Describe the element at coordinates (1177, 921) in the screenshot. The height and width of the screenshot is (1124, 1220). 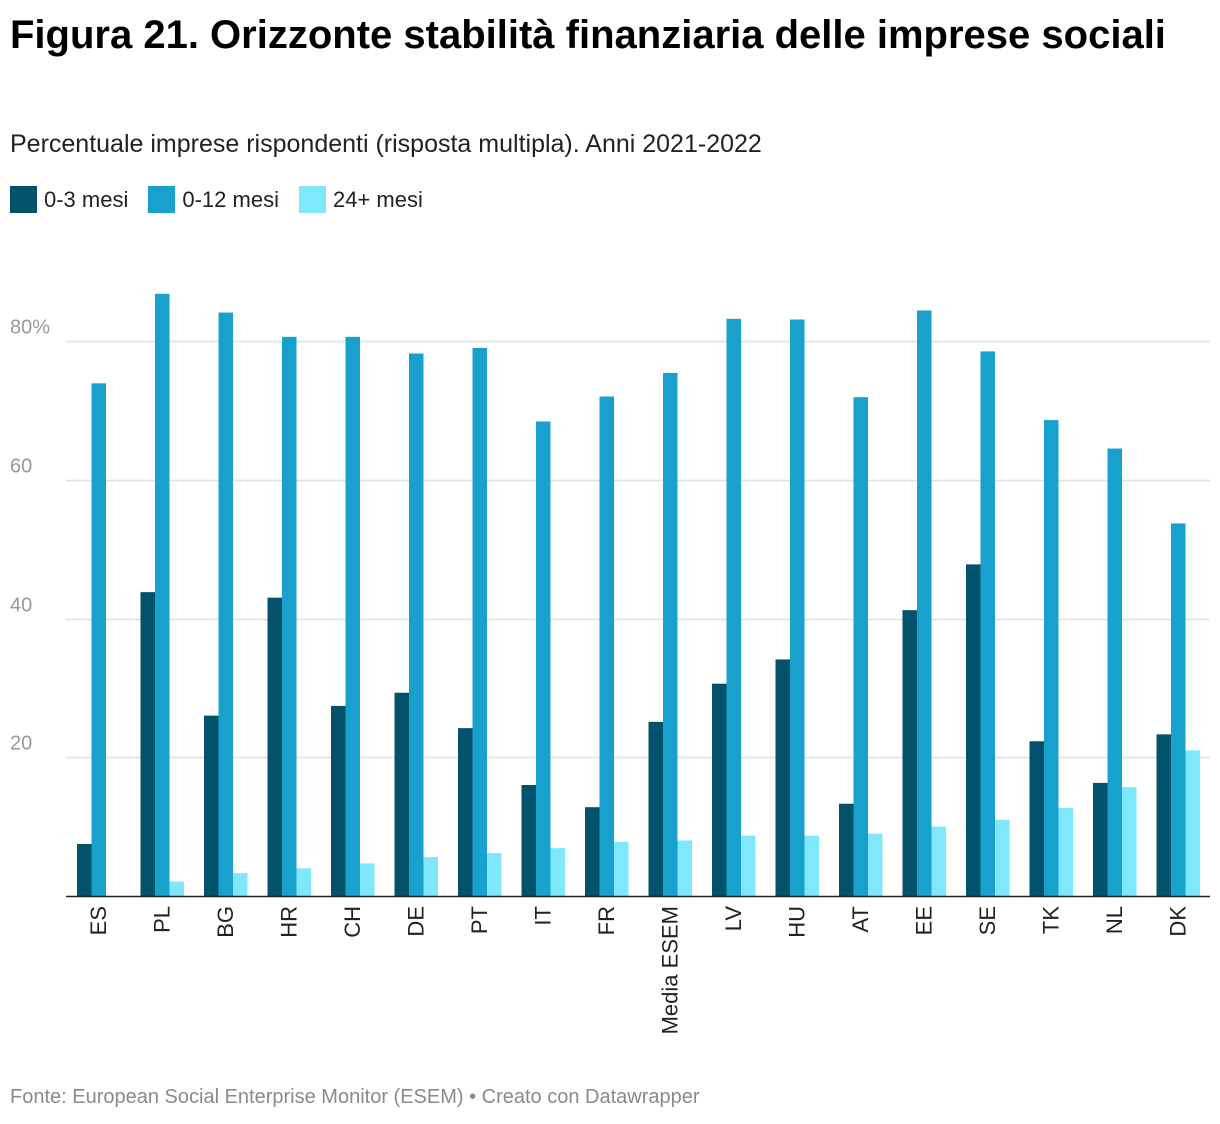
I see `x-tick-label: DK` at that location.